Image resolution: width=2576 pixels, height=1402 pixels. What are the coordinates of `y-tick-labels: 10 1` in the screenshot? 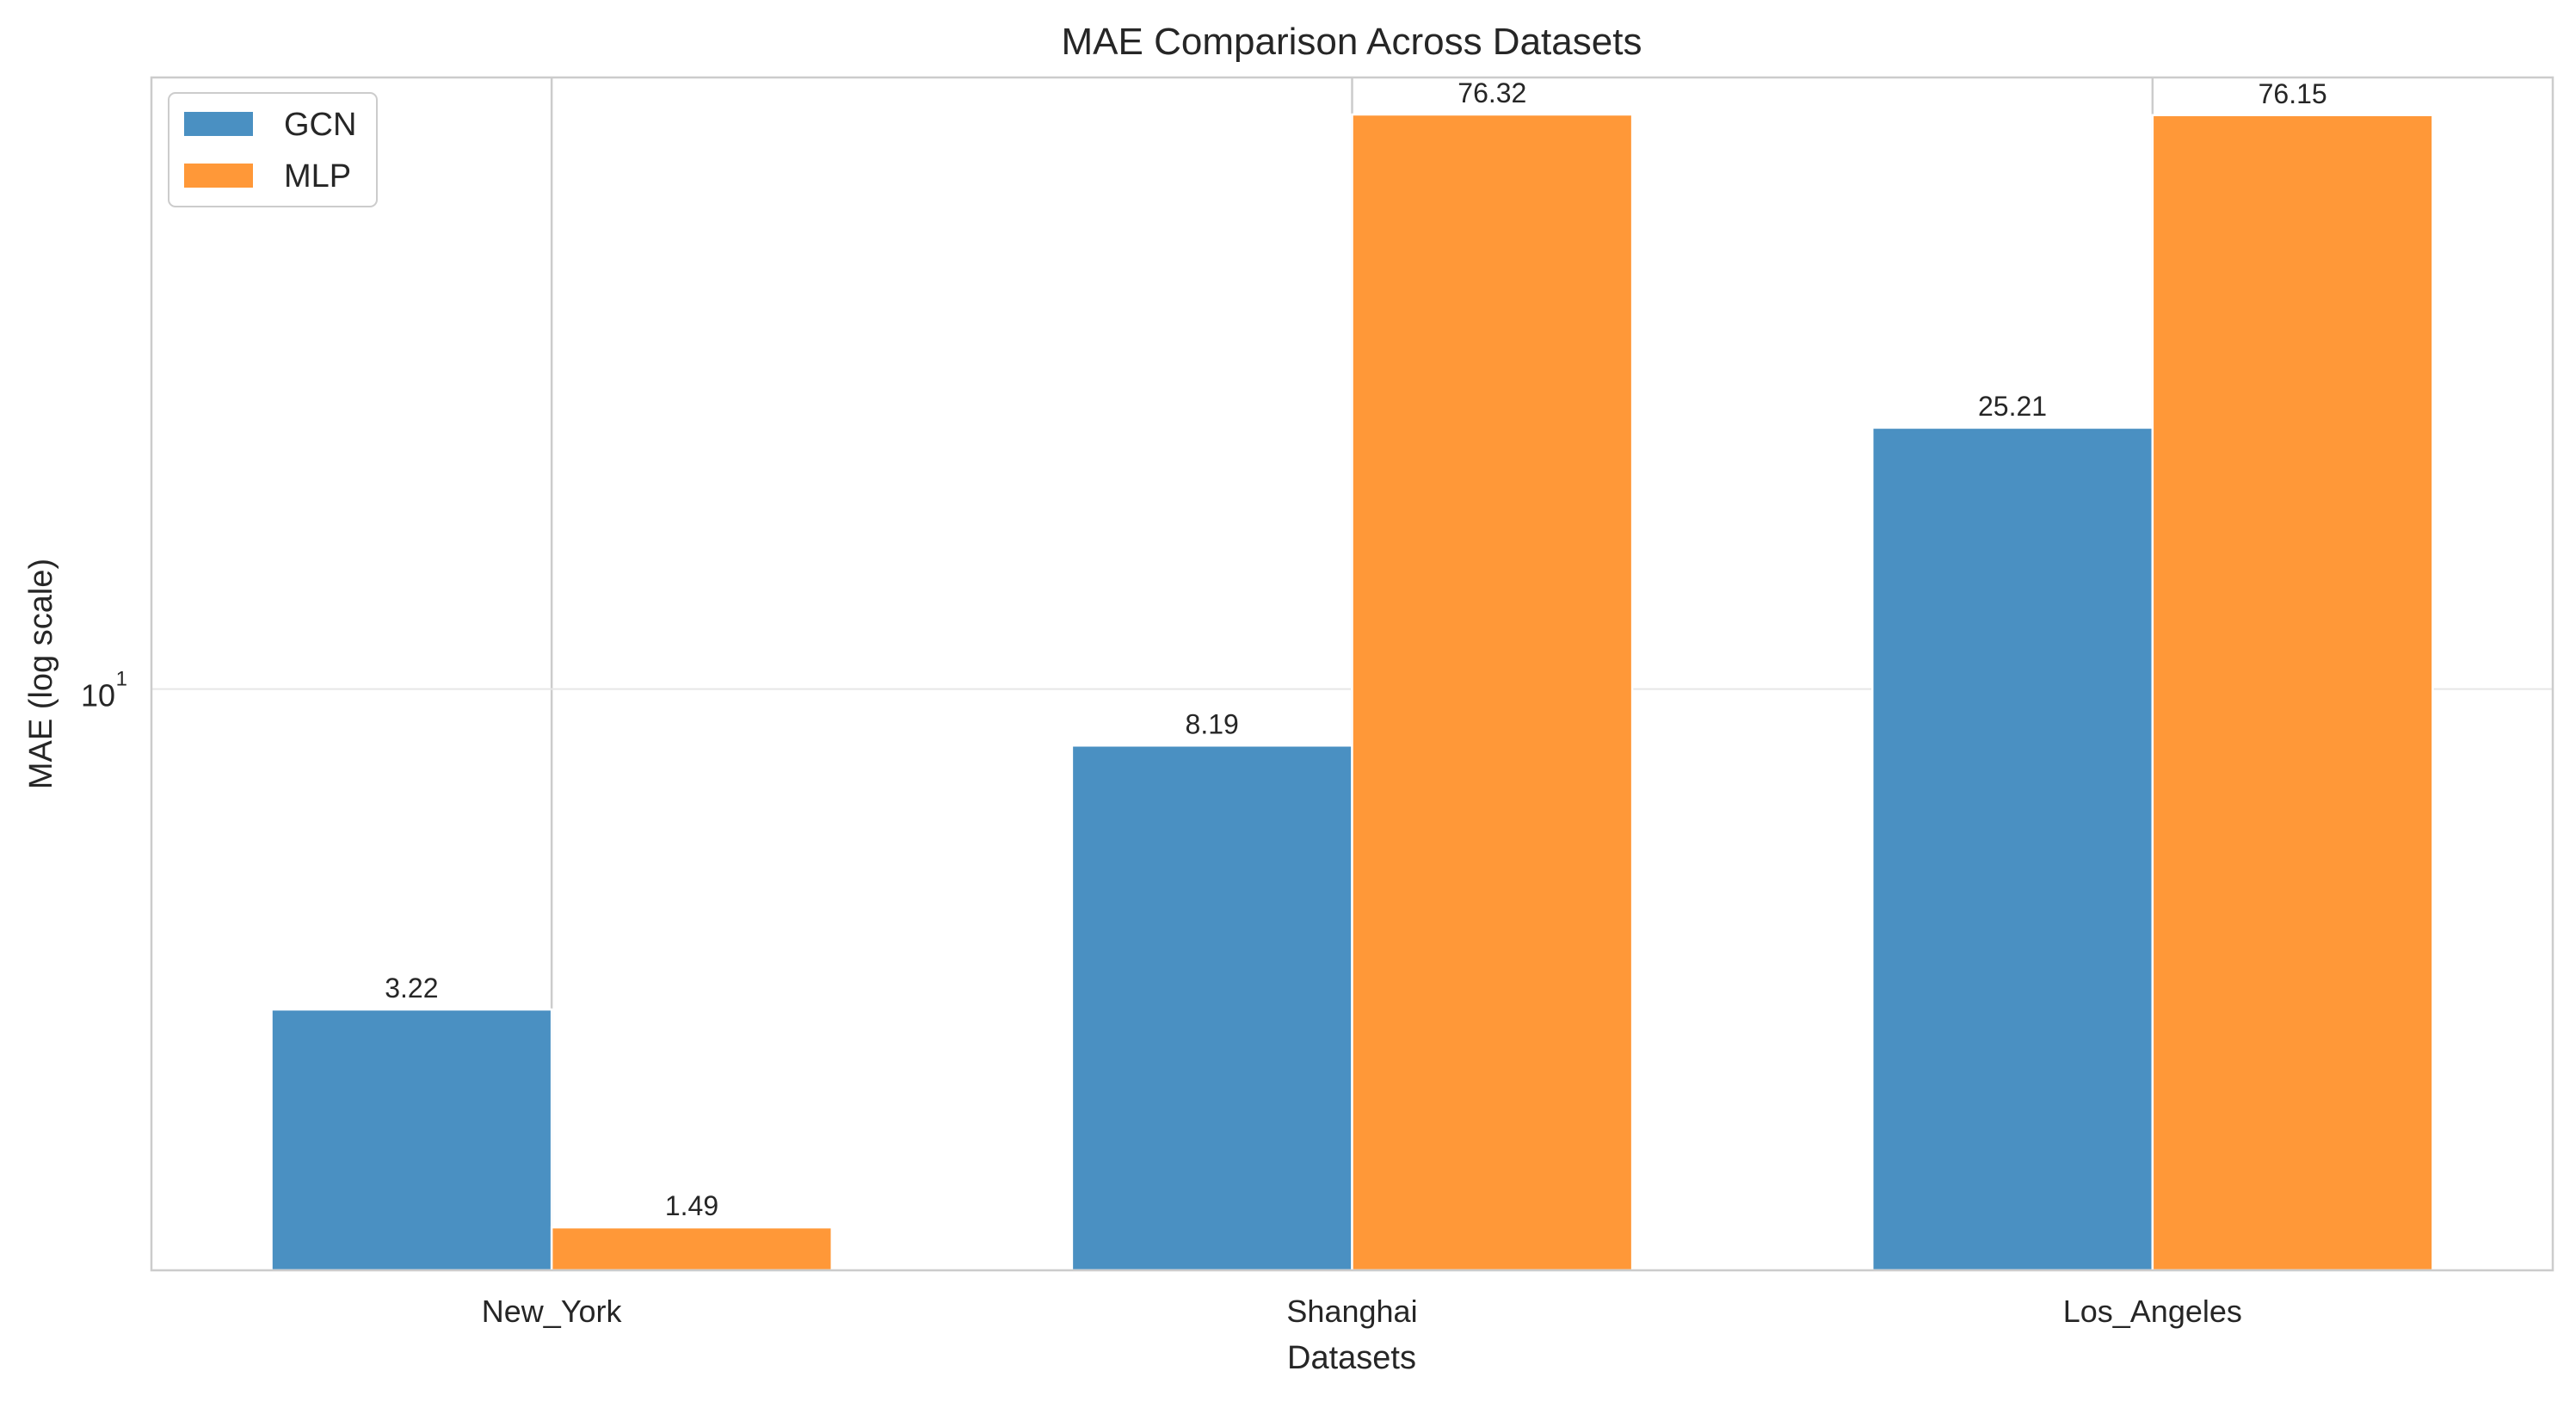 It's located at (104, 690).